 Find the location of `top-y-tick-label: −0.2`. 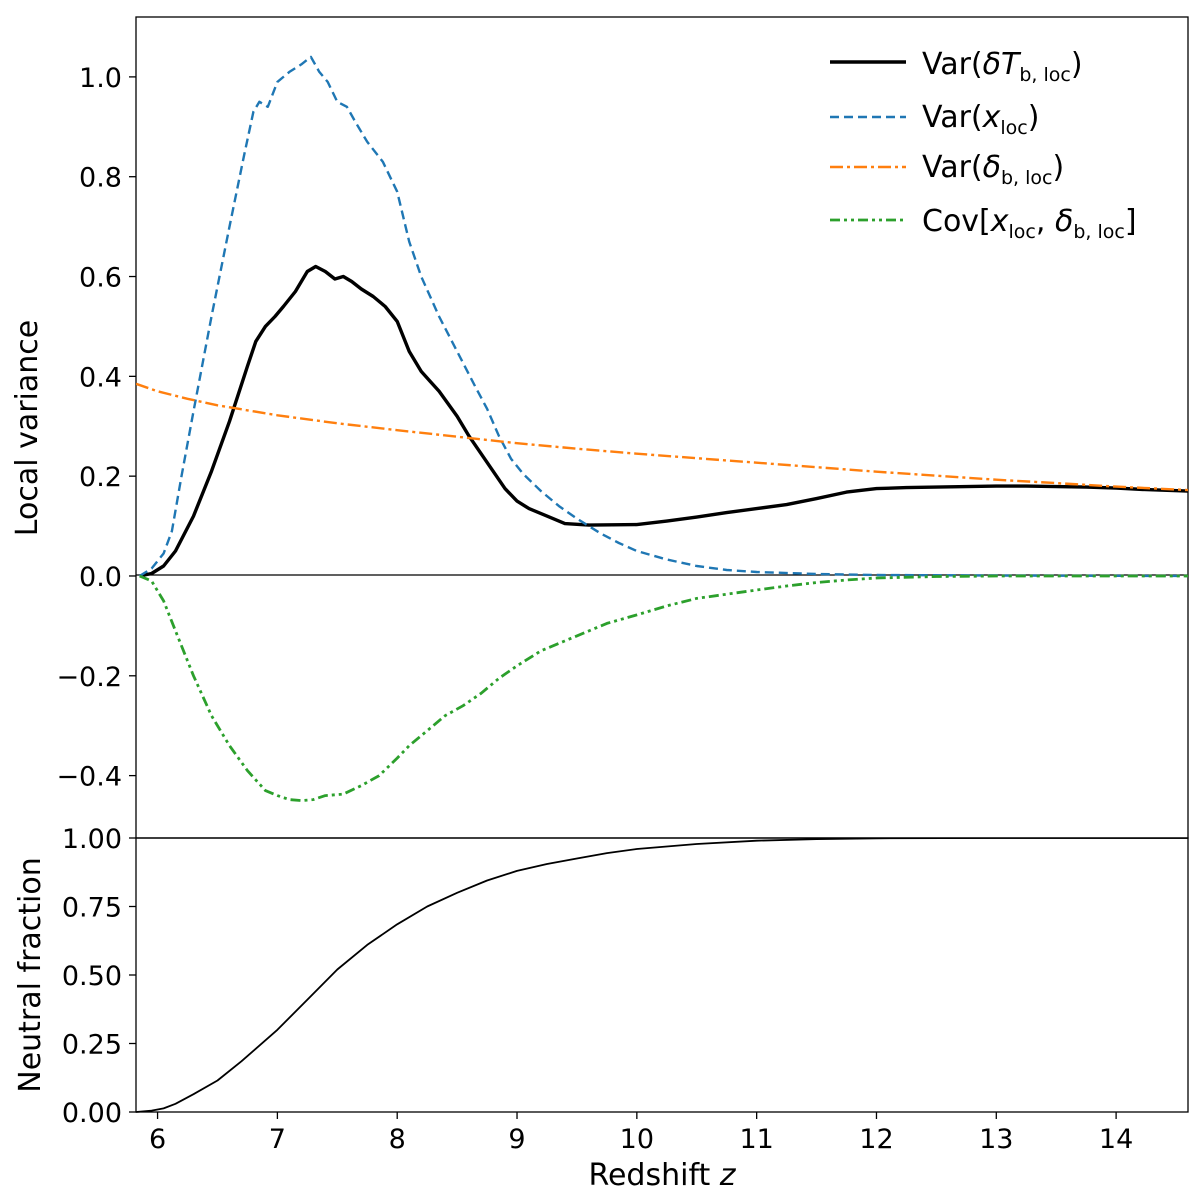

top-y-tick-label: −0.2 is located at coordinates (89, 677).